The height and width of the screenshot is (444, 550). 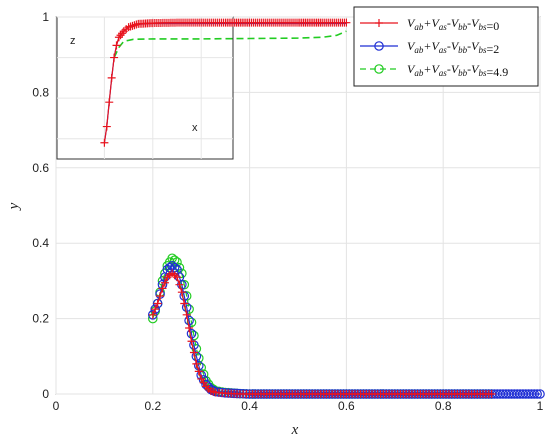 What do you see at coordinates (40, 319) in the screenshot?
I see `y-tick-label: 0.2` at bounding box center [40, 319].